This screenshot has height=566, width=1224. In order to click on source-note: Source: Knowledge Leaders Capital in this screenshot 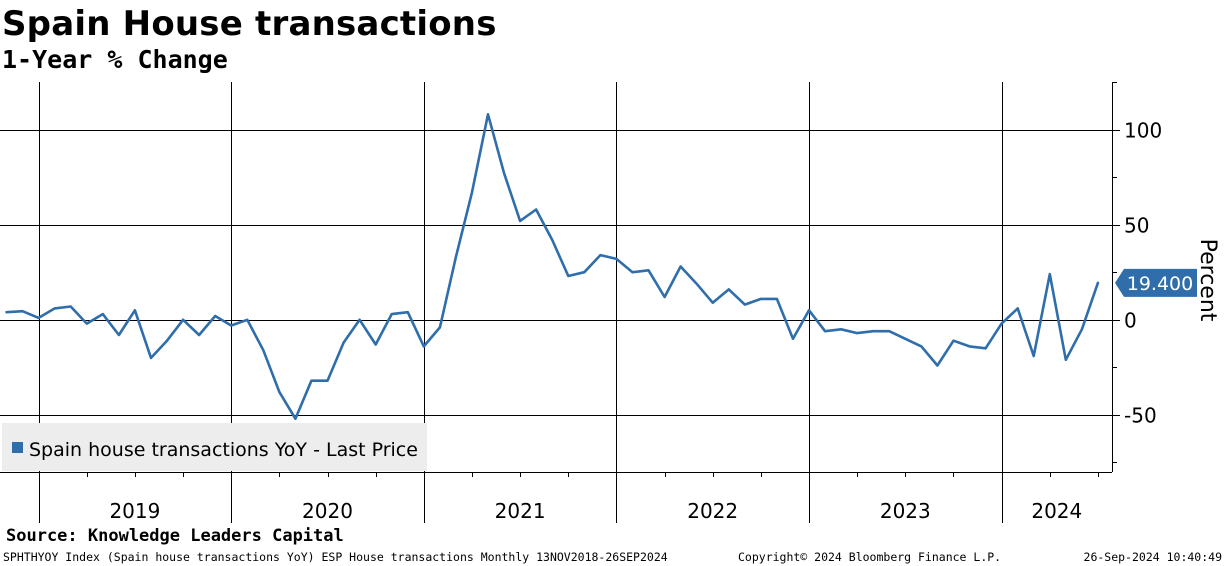, I will do `click(175, 536)`.